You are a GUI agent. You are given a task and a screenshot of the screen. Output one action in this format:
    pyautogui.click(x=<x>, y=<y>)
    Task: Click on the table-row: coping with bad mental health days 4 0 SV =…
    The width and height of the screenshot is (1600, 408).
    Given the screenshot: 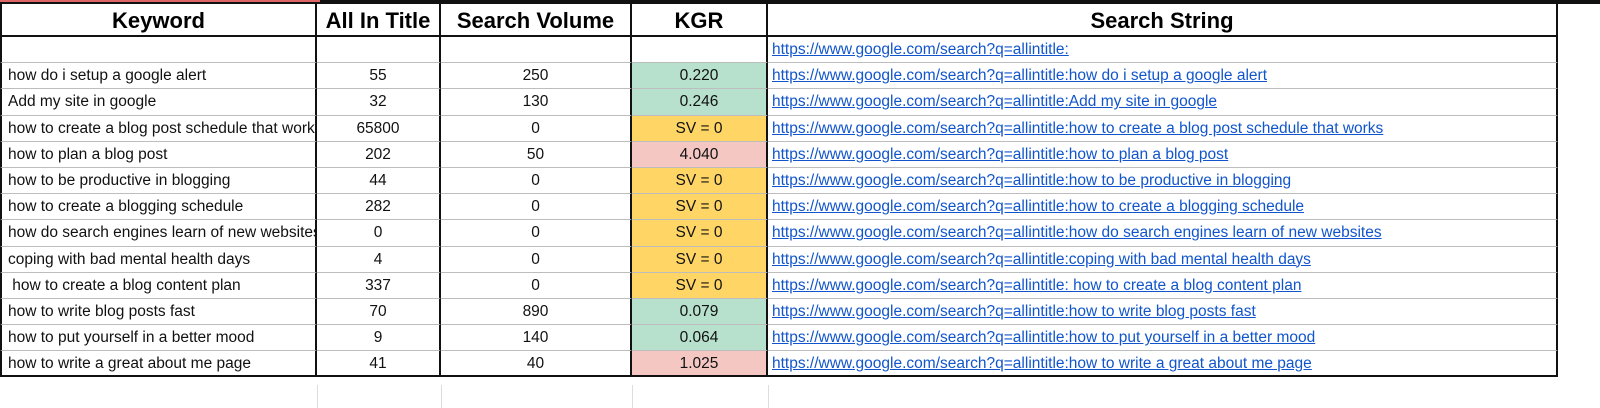 What is the action you would take?
    pyautogui.click(x=779, y=259)
    